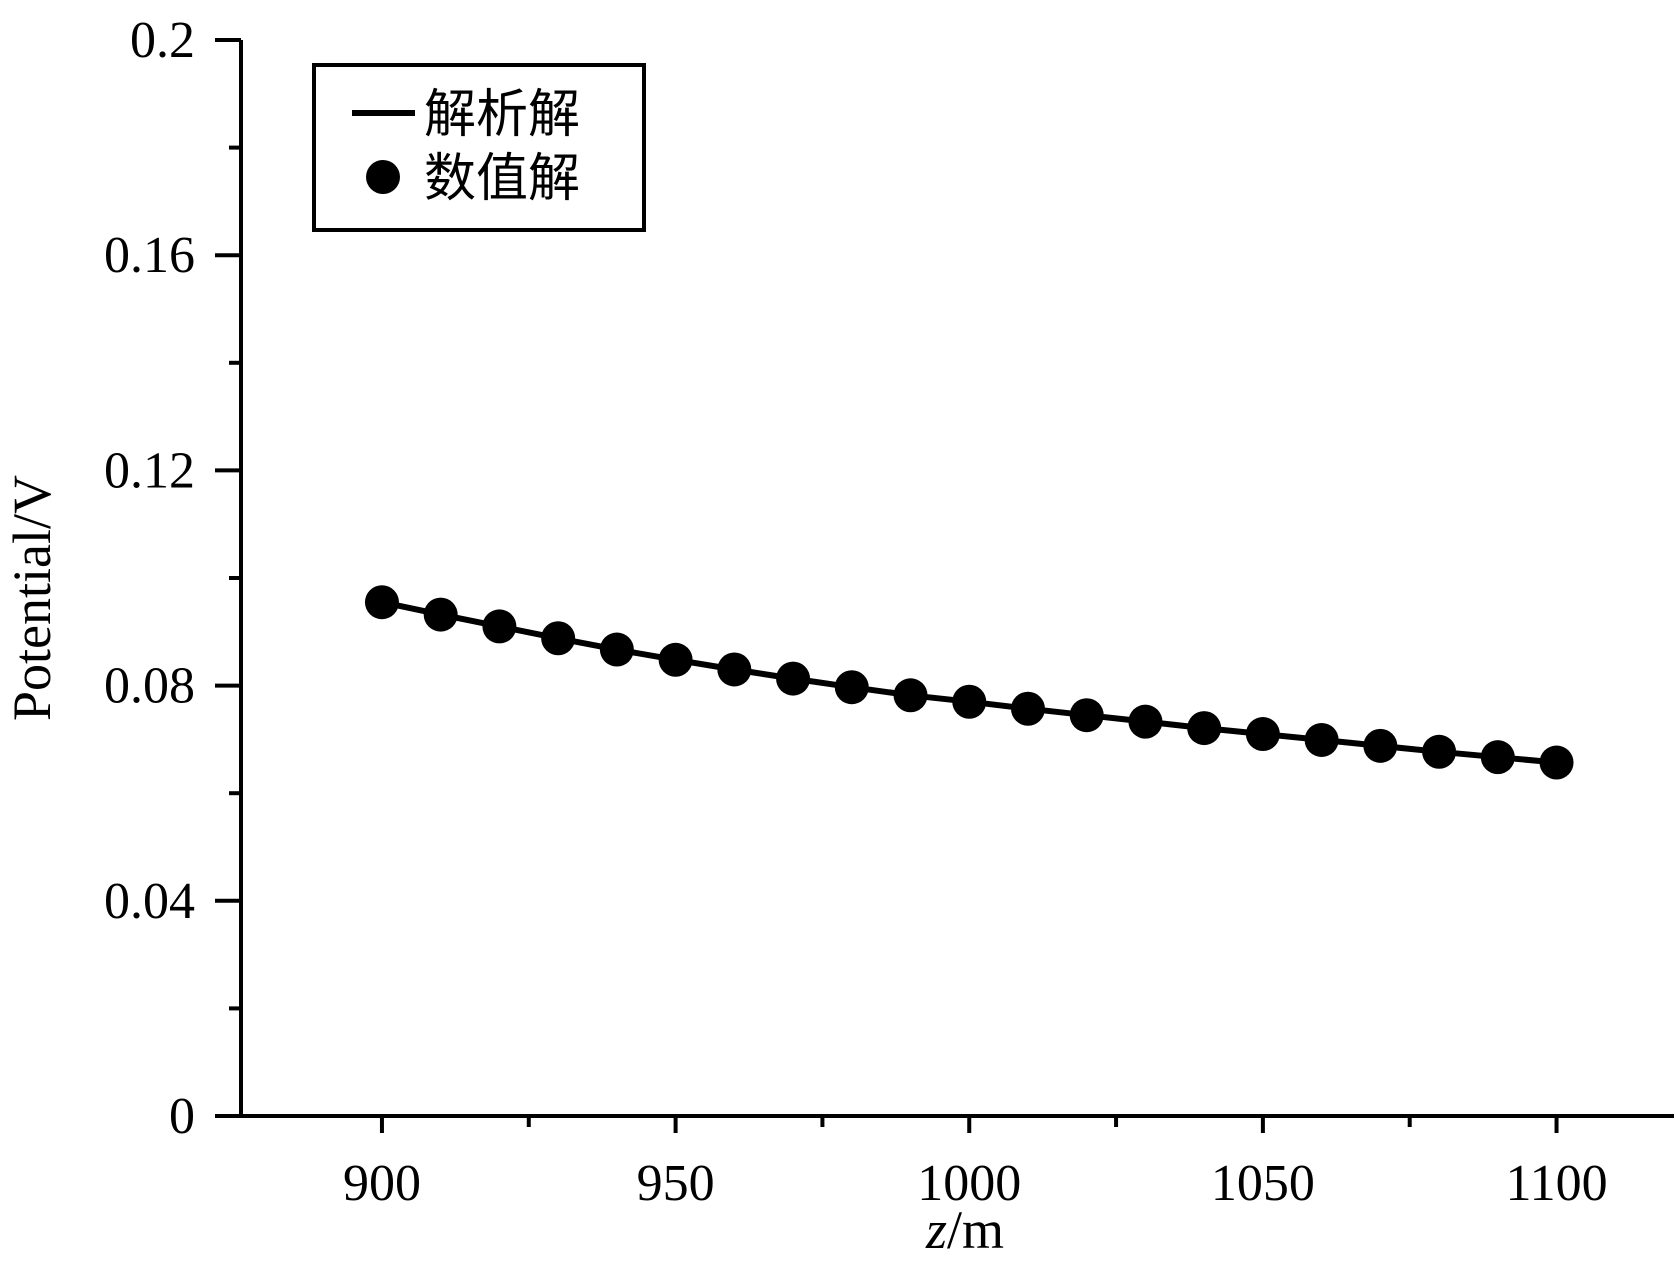 The image size is (1677, 1266). I want to click on y-tick-label-5: 0.2, so click(162, 40).